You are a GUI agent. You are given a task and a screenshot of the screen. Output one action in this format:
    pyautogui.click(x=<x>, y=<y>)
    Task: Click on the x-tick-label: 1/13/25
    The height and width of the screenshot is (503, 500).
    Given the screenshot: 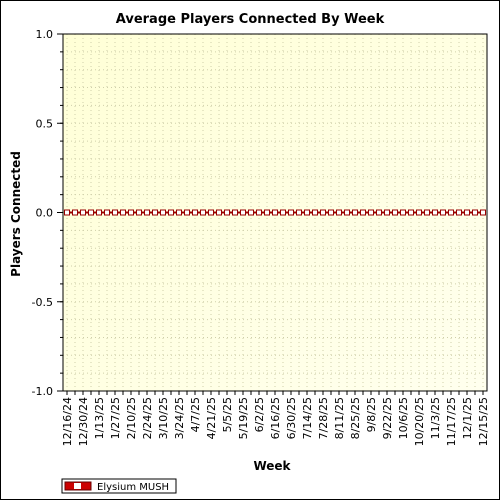 What is the action you would take?
    pyautogui.click(x=99, y=418)
    